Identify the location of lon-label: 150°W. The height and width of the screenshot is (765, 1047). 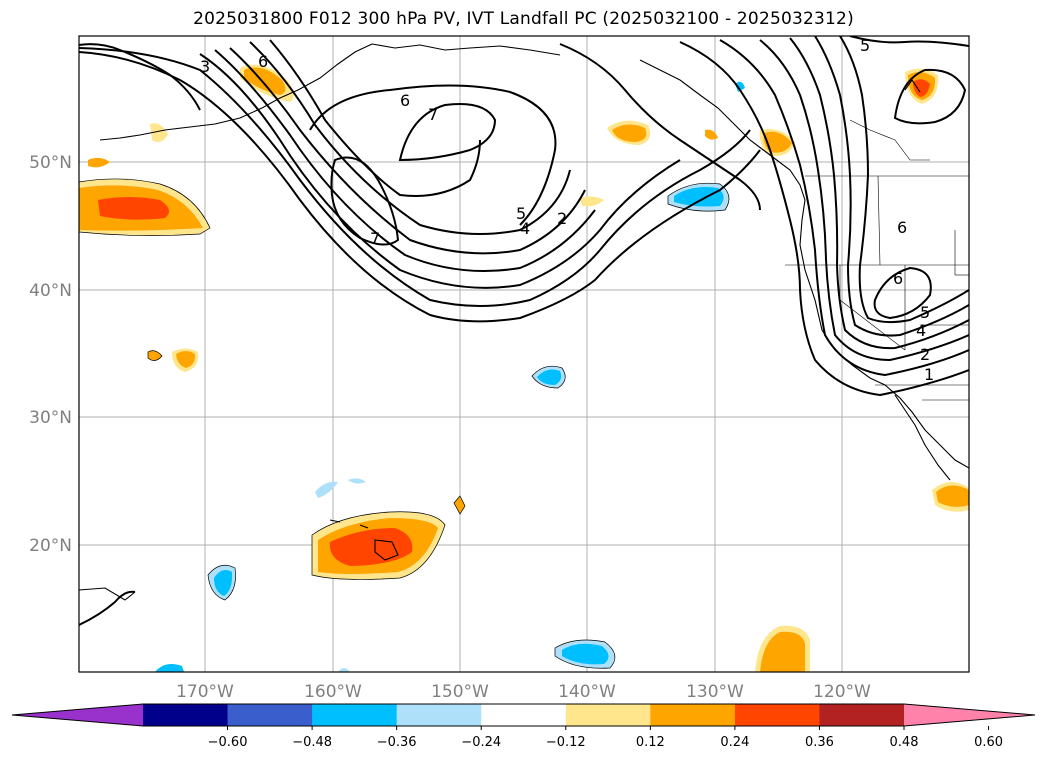
(460, 692).